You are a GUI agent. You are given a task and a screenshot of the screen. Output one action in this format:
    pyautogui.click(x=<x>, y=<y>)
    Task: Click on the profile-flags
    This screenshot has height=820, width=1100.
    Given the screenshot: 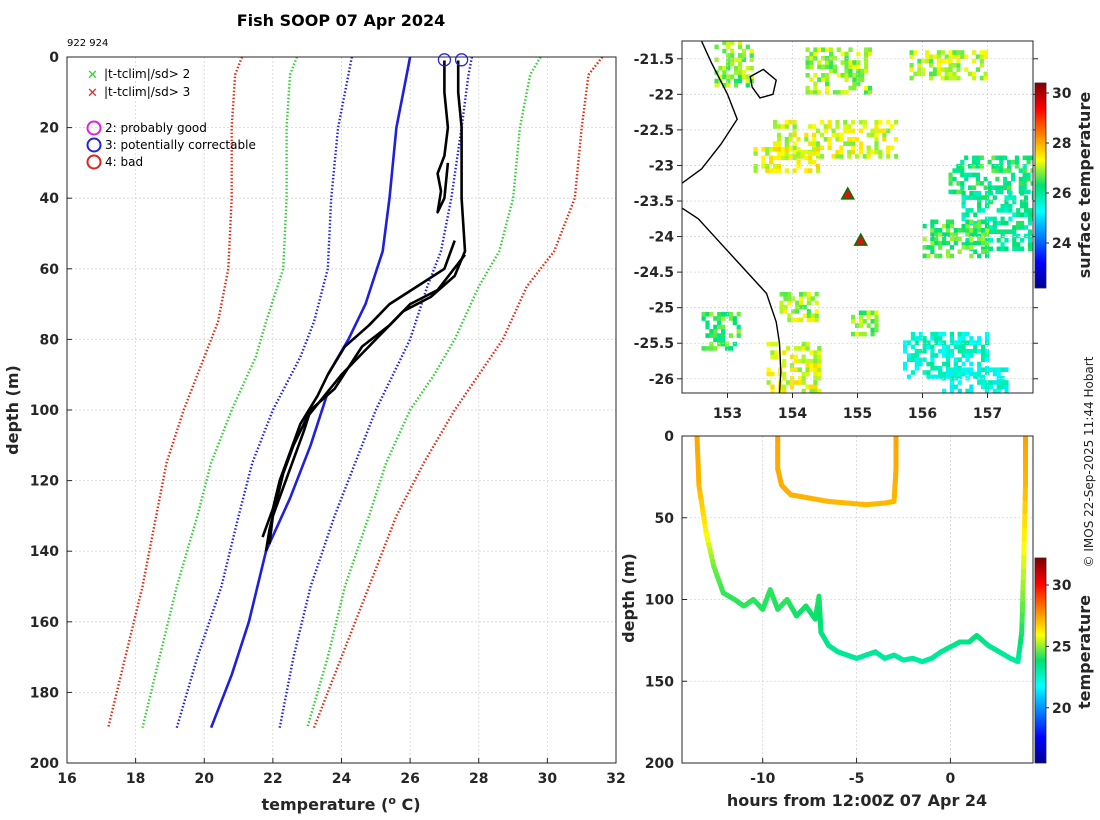 What is the action you would take?
    pyautogui.click(x=453, y=60)
    